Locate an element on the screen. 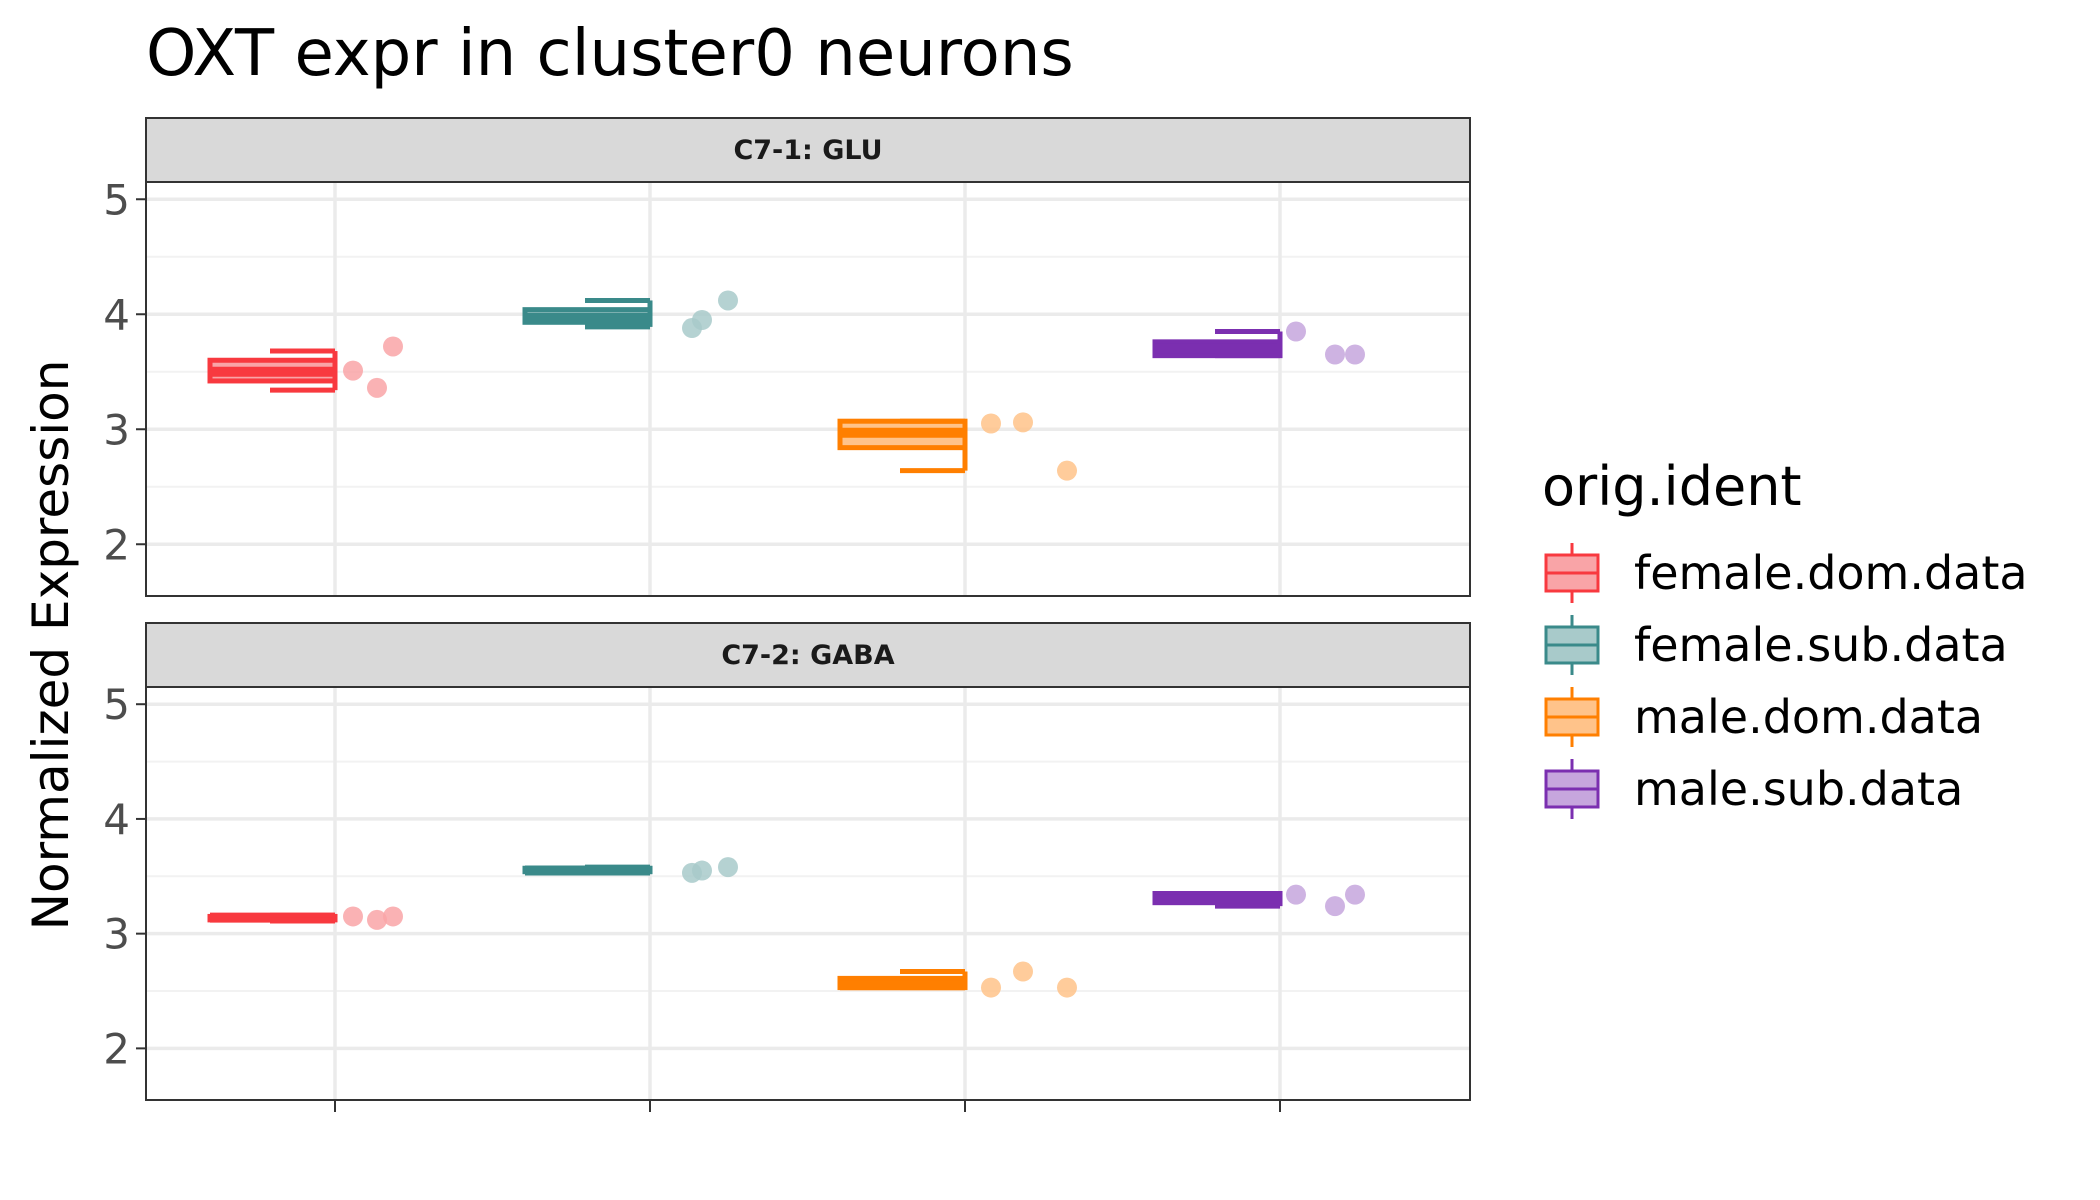 This screenshot has height=1200, width=2100. legend-entry: male.sub.data is located at coordinates (1753, 789).